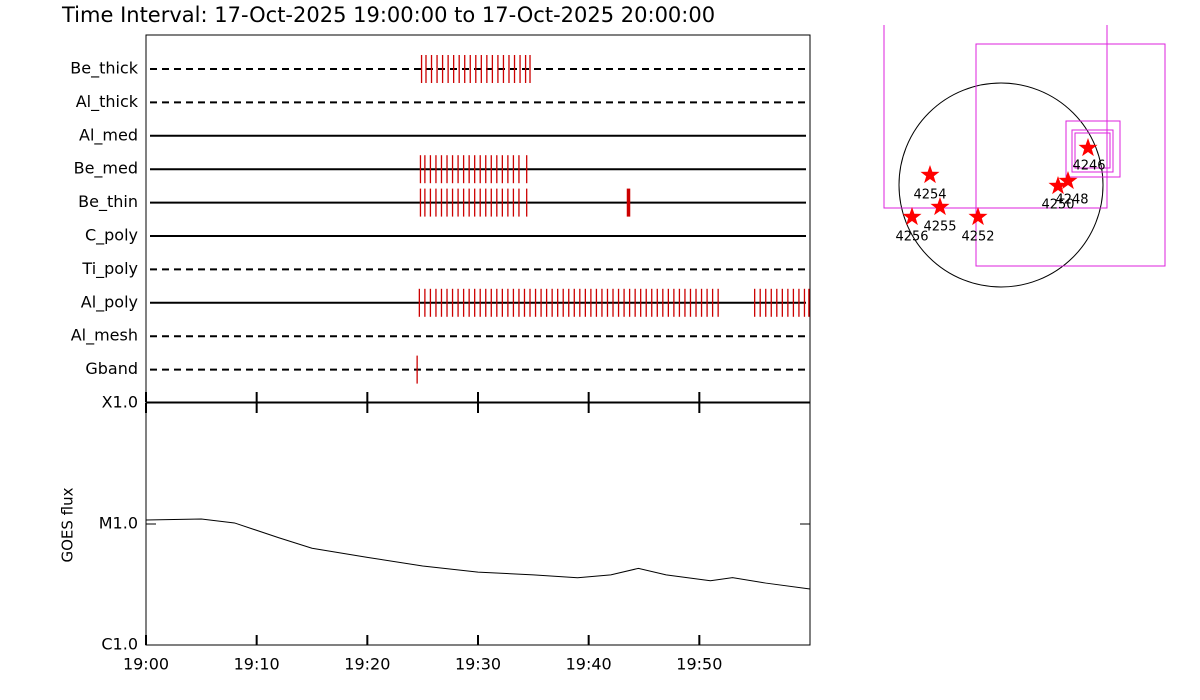 This screenshot has width=1200, height=700. What do you see at coordinates (699, 664) in the screenshot?
I see `x-tick-label: 19:50` at bounding box center [699, 664].